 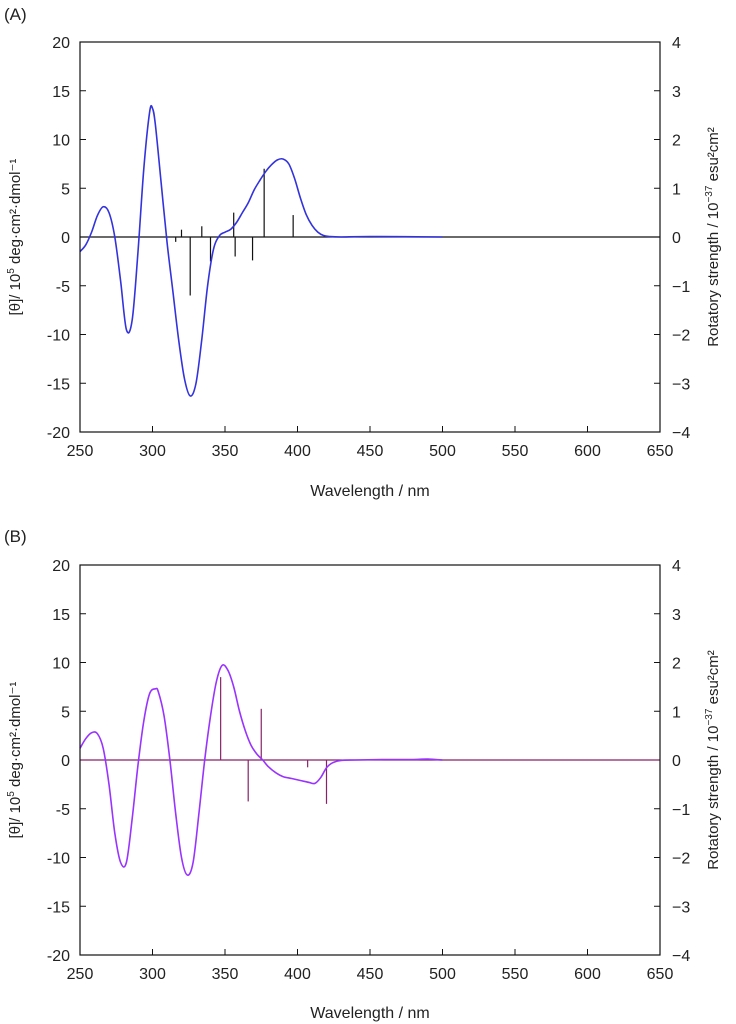 I want to click on panel-b-y-right-axis-label: Rotatory strength / 10−37 esu²cm², so click(x=713, y=760).